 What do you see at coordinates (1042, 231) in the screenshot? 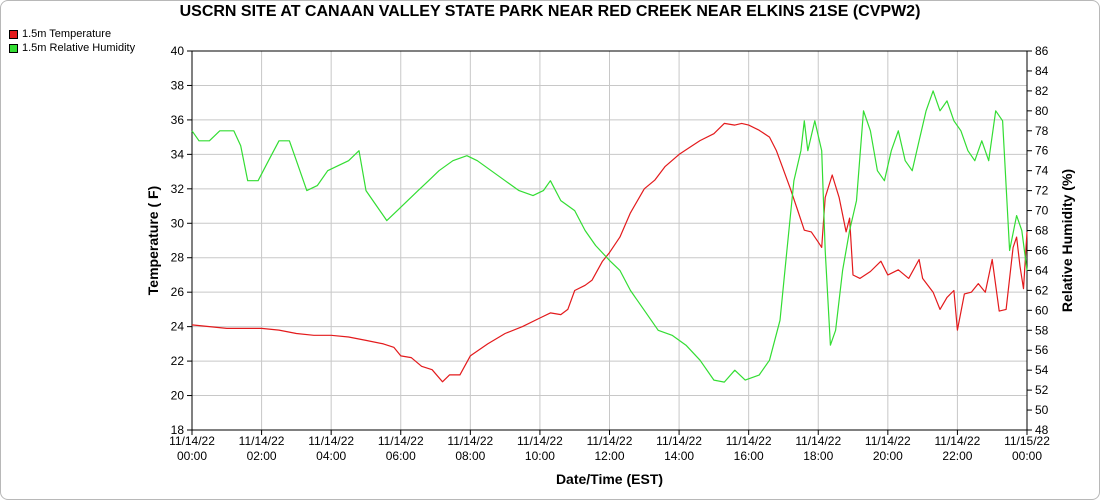
I see `y-right-tick-label: 68` at bounding box center [1042, 231].